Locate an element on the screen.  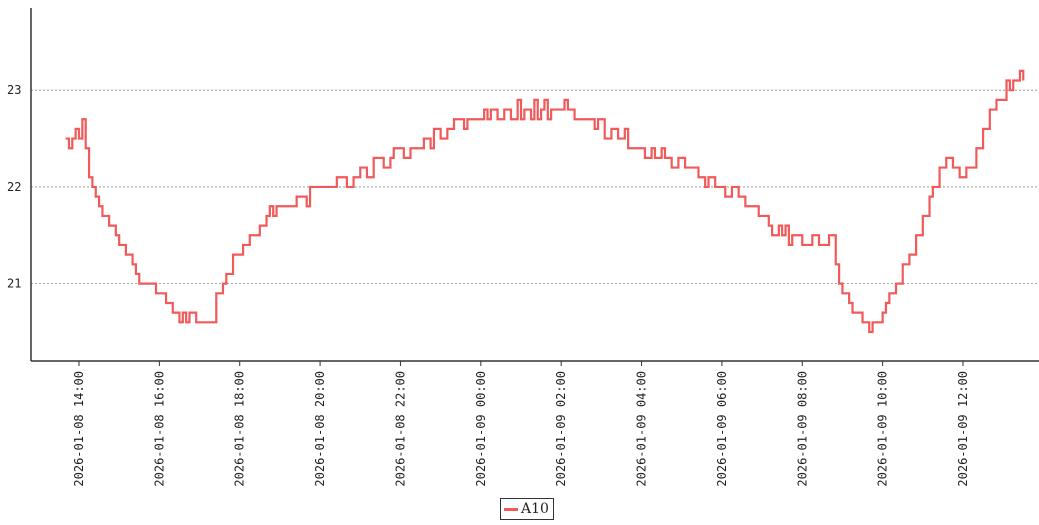
x-tick-label: 2026-01-09 08:00 is located at coordinates (802, 429).